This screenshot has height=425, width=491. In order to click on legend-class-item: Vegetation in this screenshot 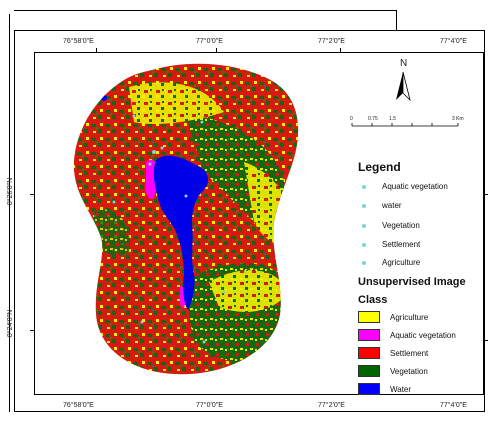, I will do `click(393, 371)`.